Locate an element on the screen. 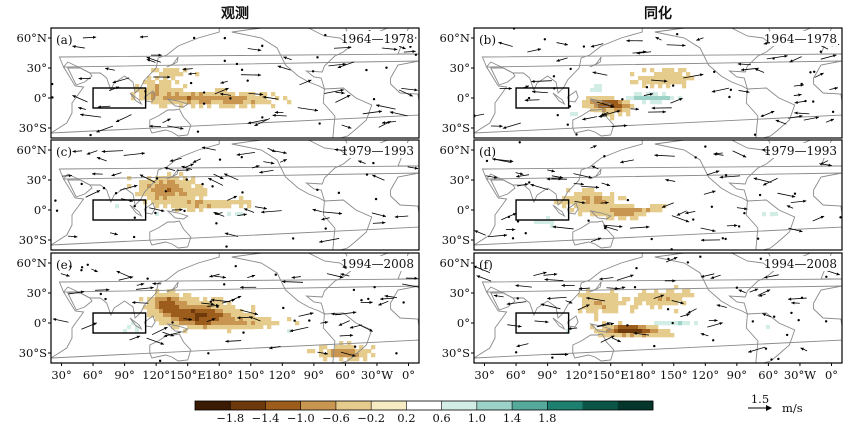  panel-frame is located at coordinates (658, 308).